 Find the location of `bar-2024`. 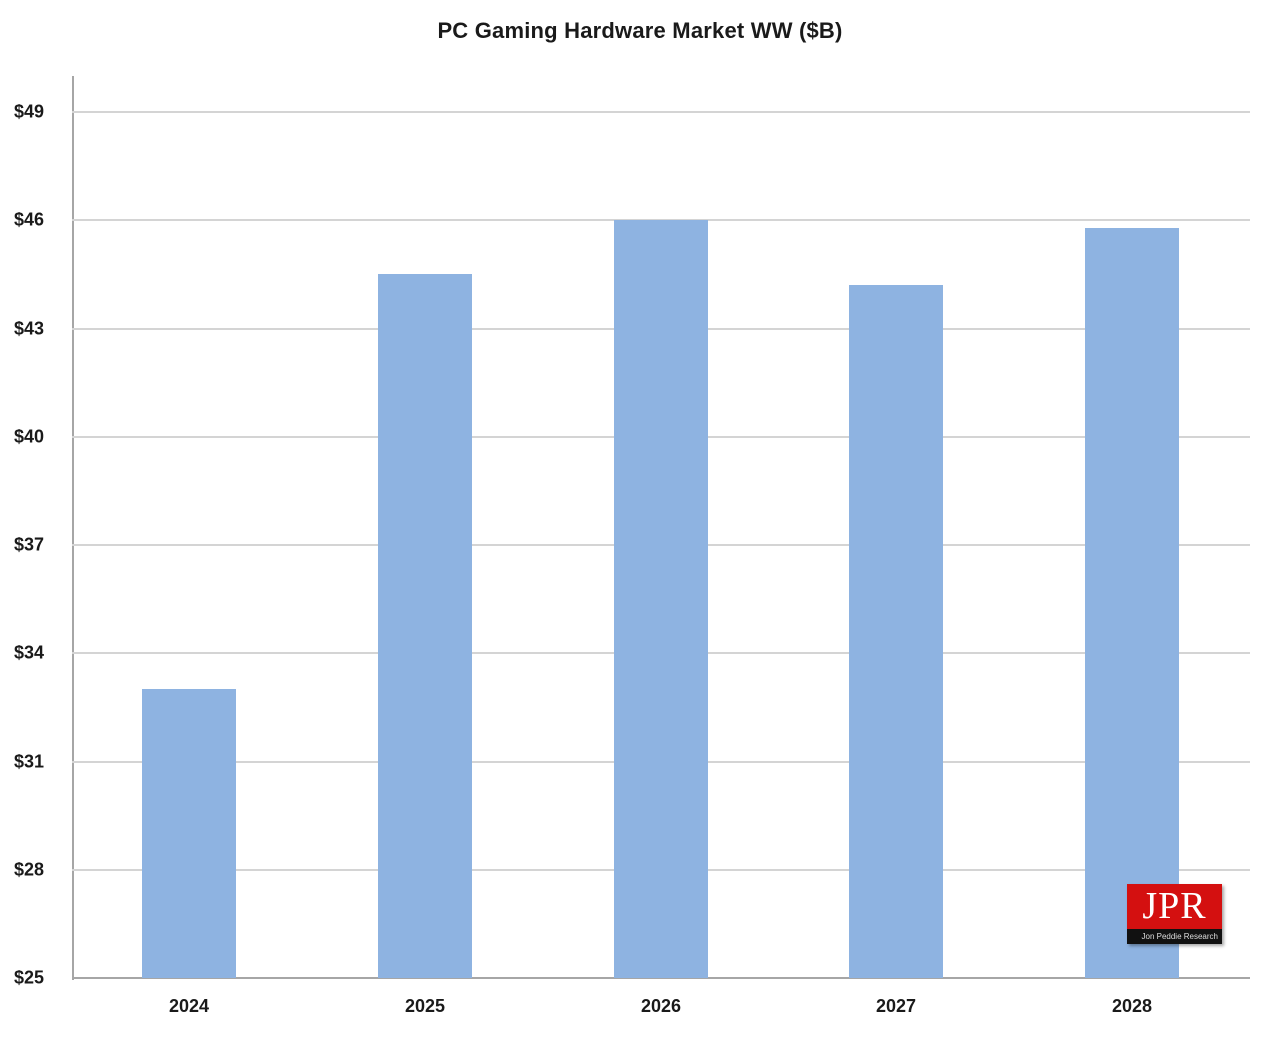

bar-2024 is located at coordinates (189, 833).